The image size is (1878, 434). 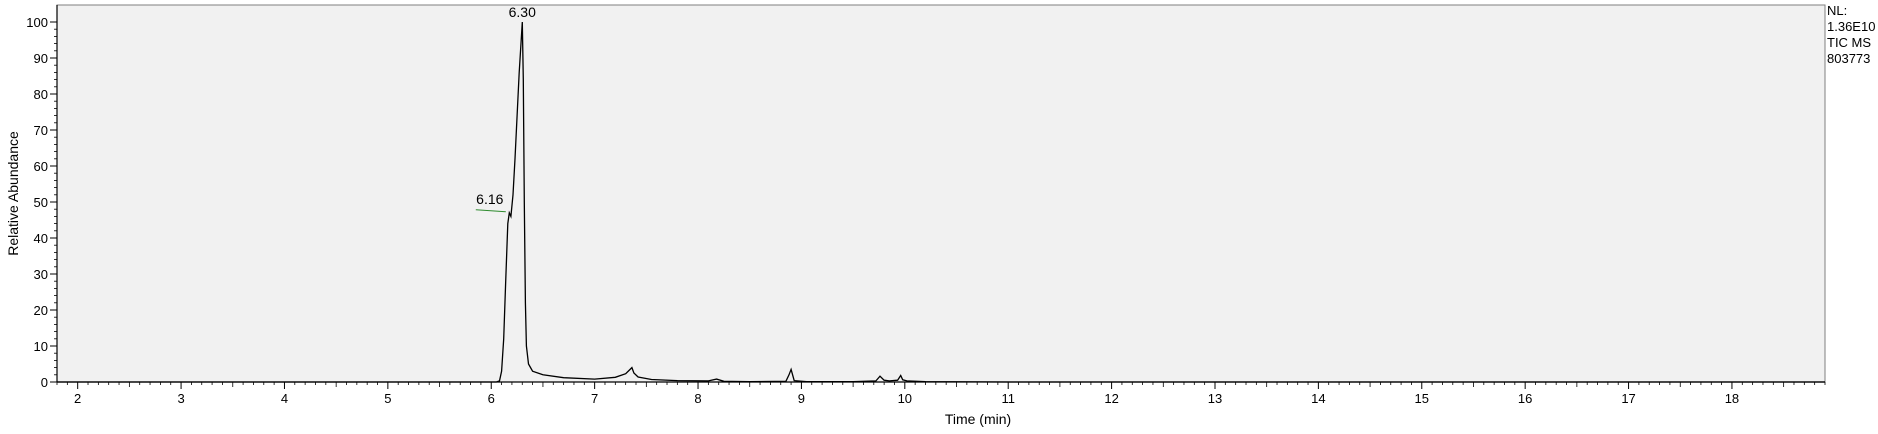 I want to click on peak-6-16-marker-line, so click(x=490, y=211).